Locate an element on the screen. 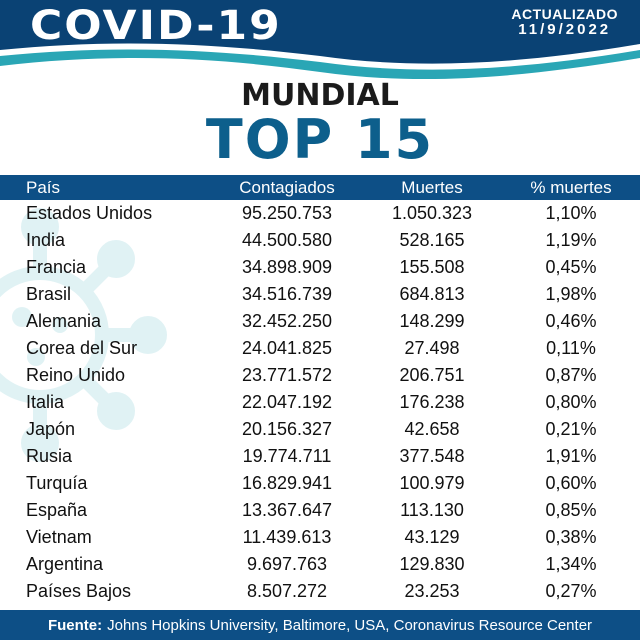  cell-country: India is located at coordinates (46, 240).